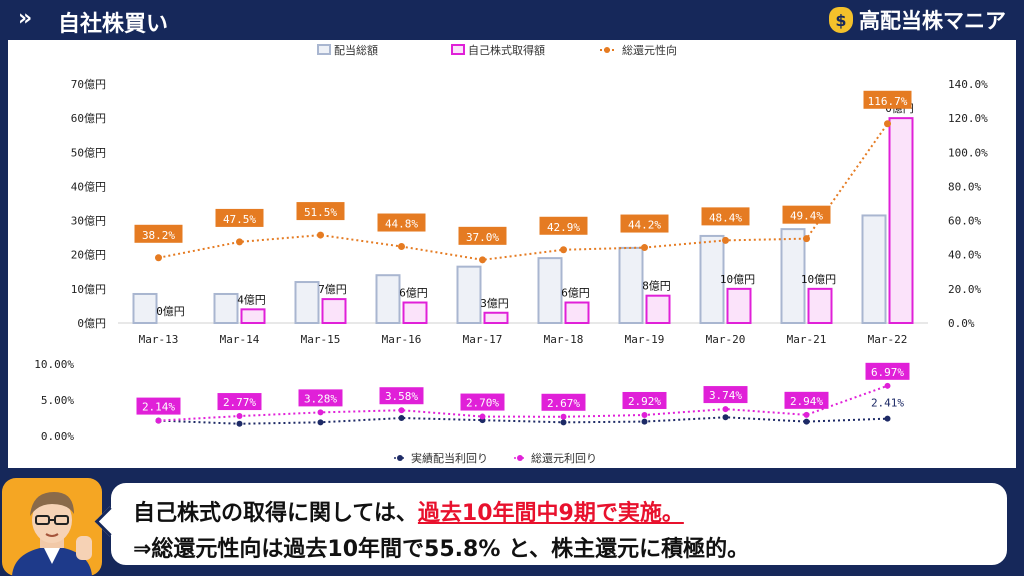 This screenshot has width=1024, height=576. What do you see at coordinates (402, 339) in the screenshot?
I see `category-label: Mar-16` at bounding box center [402, 339].